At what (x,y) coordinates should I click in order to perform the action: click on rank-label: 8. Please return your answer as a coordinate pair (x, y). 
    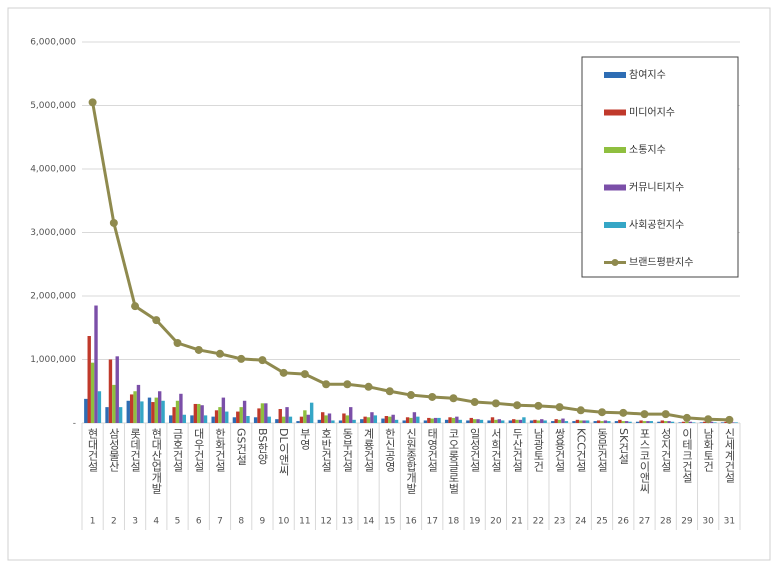
    Looking at the image, I should click on (241, 522).